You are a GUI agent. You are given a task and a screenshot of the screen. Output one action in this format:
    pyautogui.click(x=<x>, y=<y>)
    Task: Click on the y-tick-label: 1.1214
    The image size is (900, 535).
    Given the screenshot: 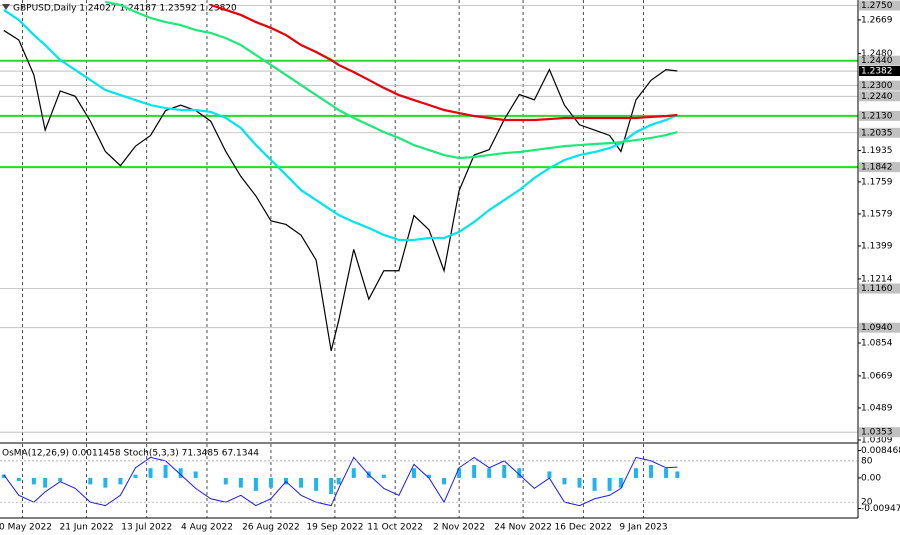 What is the action you would take?
    pyautogui.click(x=877, y=279)
    